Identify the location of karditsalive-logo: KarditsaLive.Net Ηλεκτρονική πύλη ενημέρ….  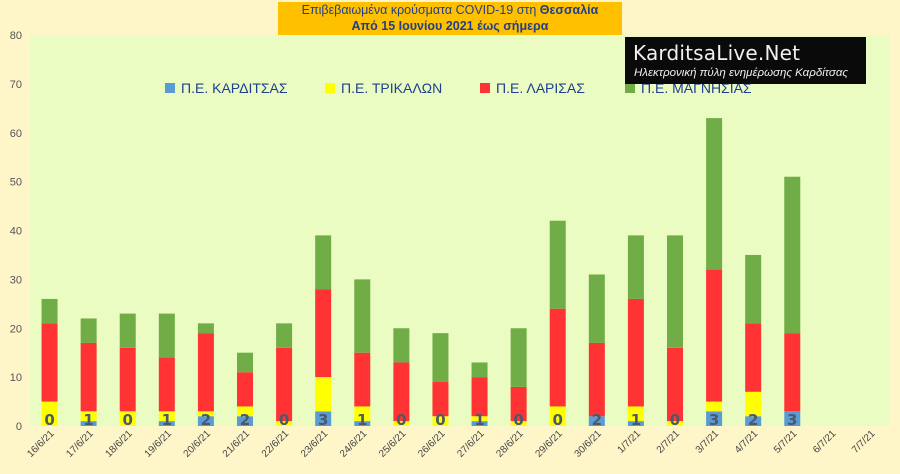
(745, 60).